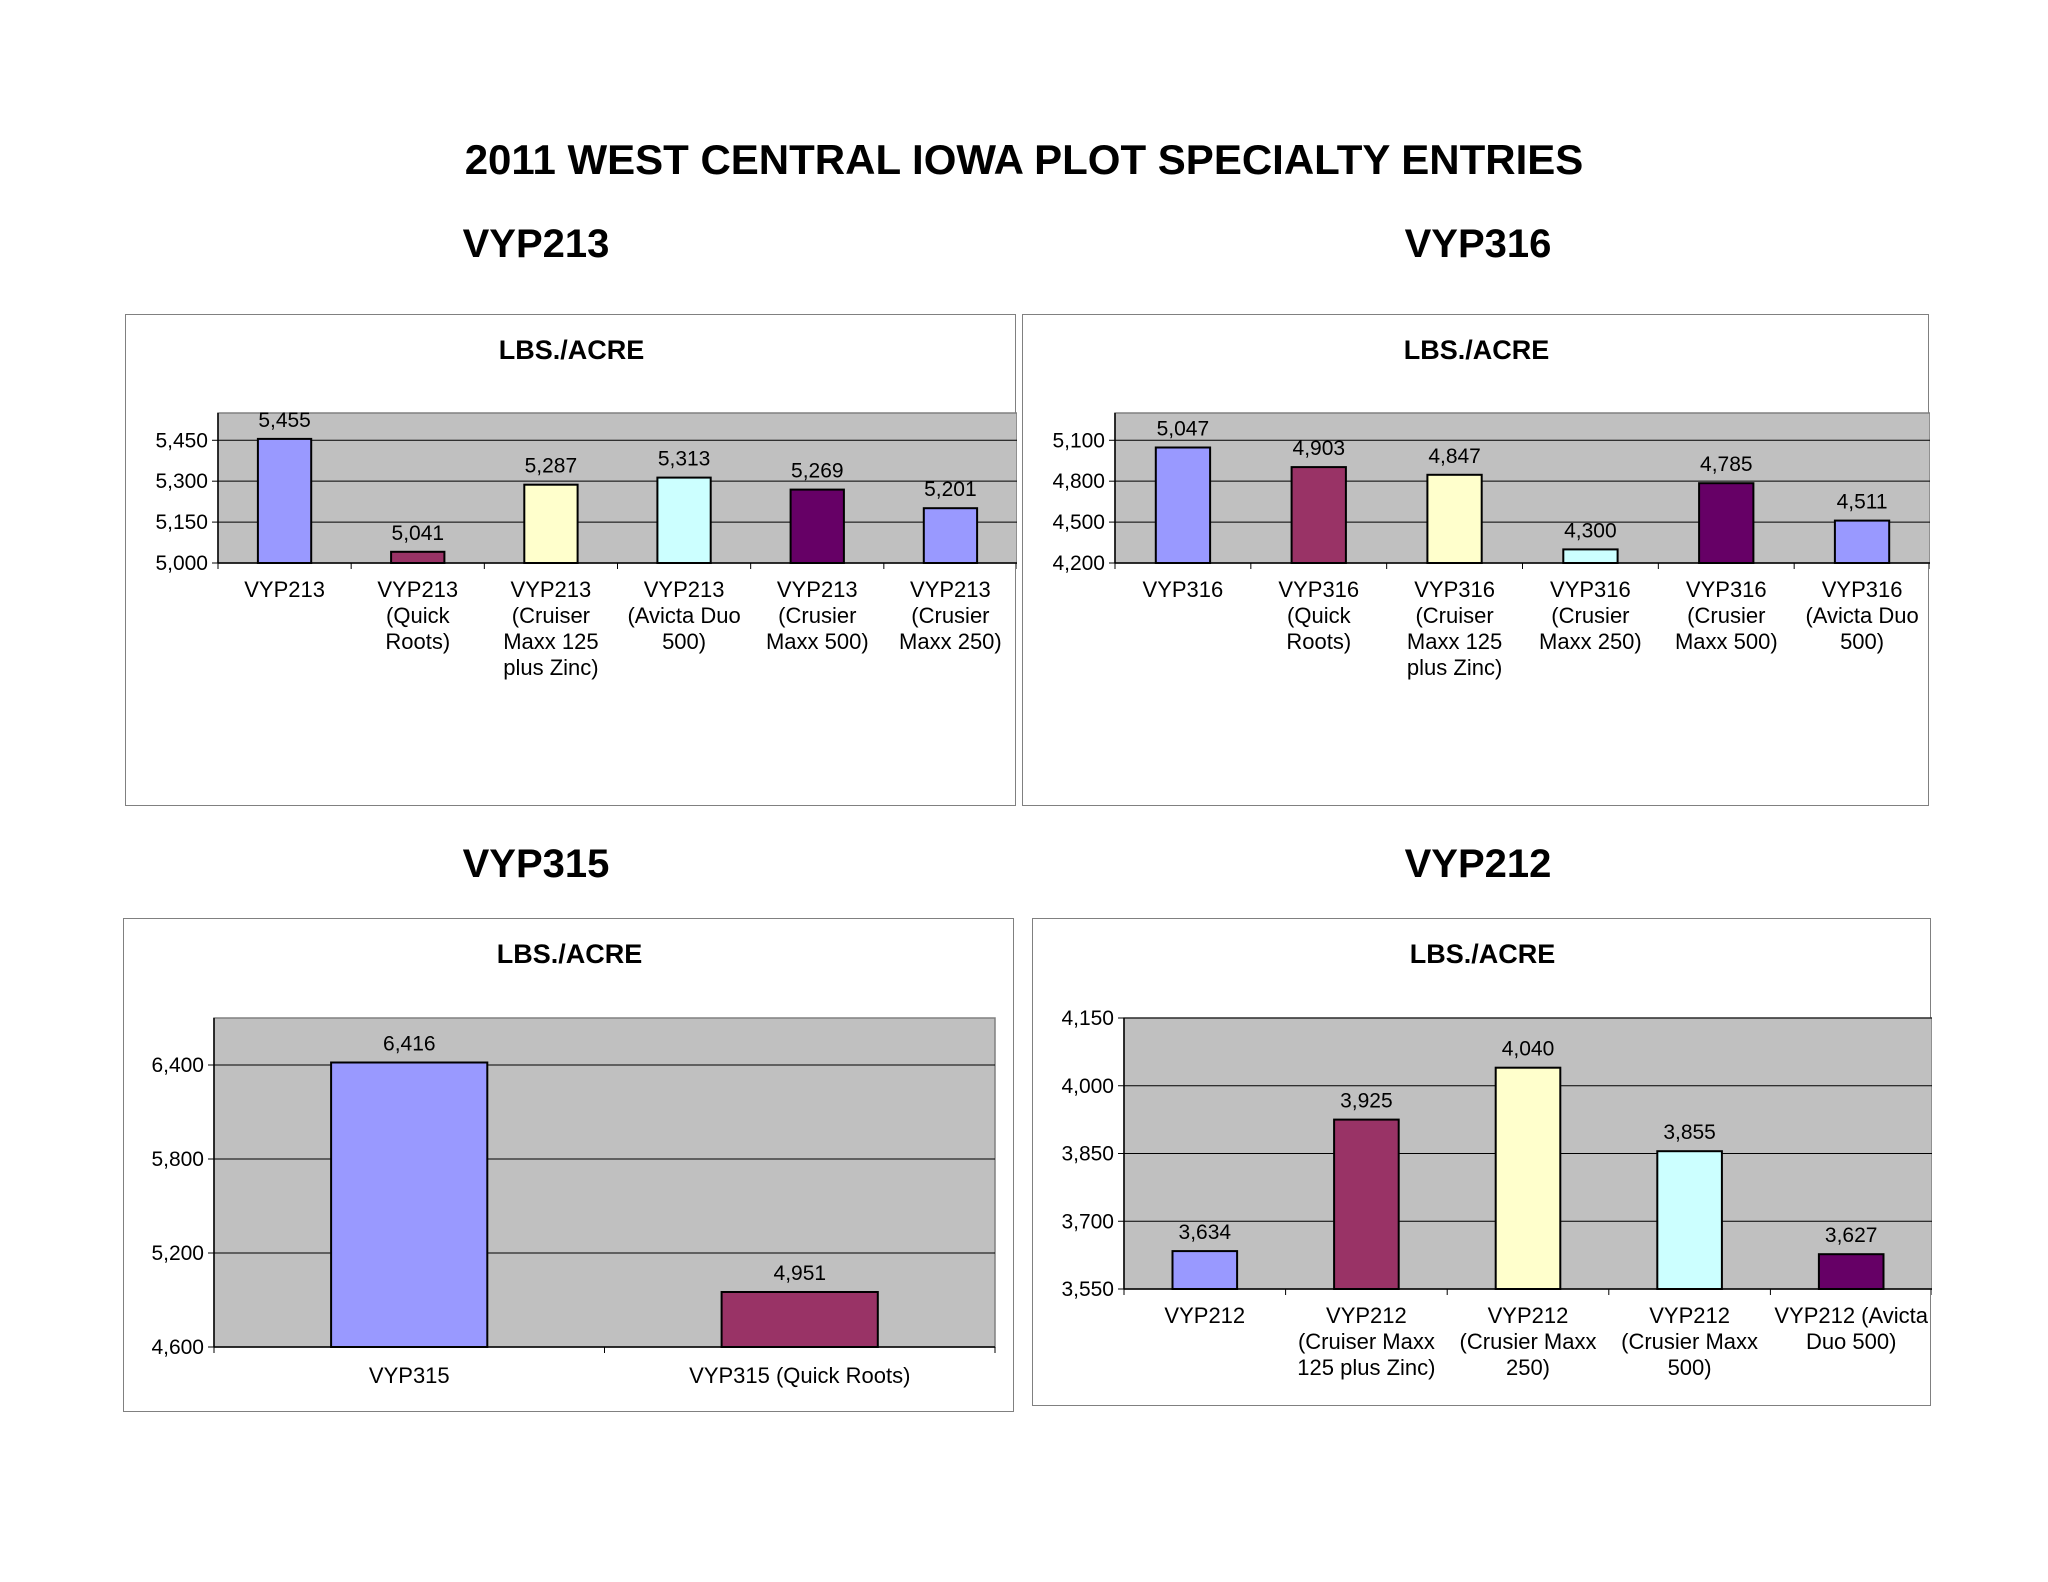 The width and height of the screenshot is (2048, 1582). I want to click on x-tick-label: VYP316 (Cruiser Maxx 125 plus Zinc), so click(1454, 628).